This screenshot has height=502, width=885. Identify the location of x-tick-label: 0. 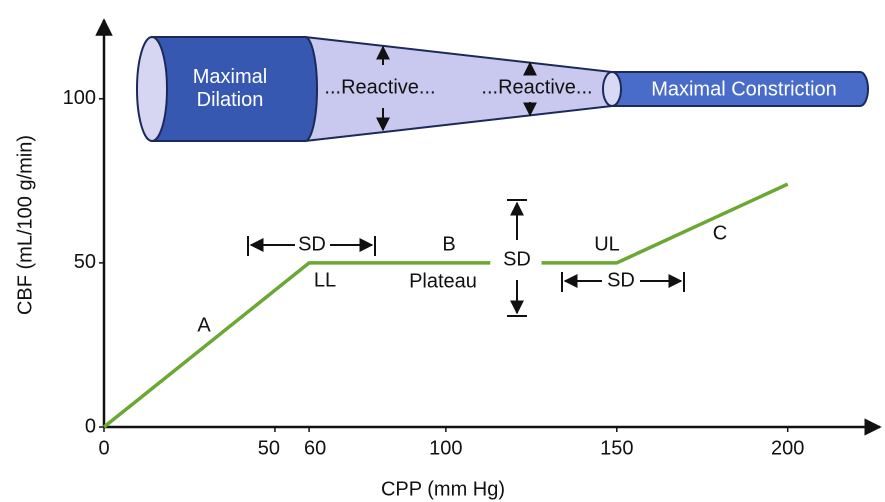
(103, 448).